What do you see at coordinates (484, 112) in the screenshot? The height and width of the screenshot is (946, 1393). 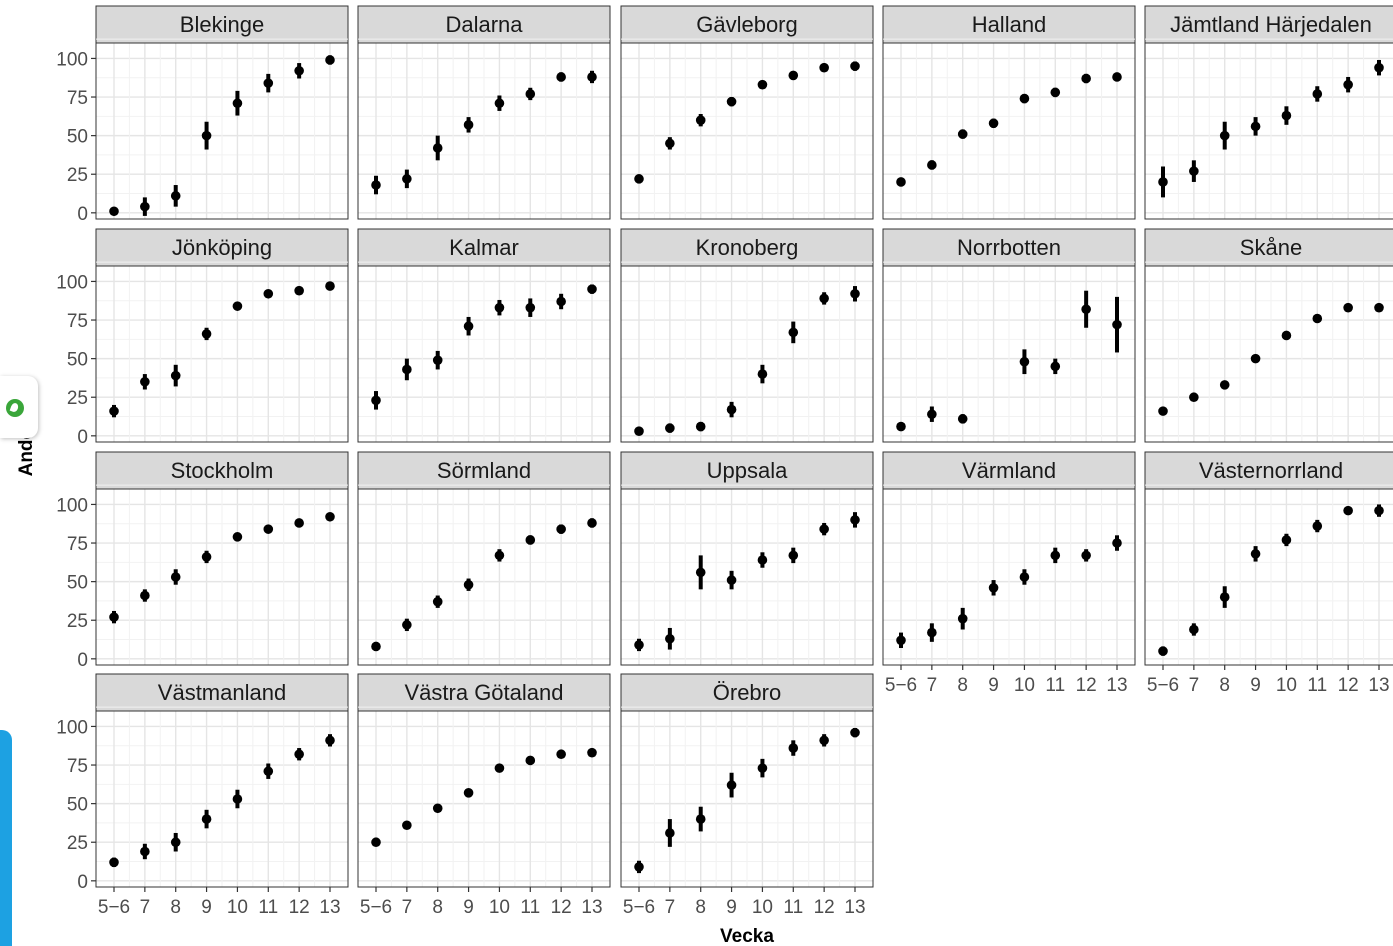 I see `panel-1: Dalarna` at bounding box center [484, 112].